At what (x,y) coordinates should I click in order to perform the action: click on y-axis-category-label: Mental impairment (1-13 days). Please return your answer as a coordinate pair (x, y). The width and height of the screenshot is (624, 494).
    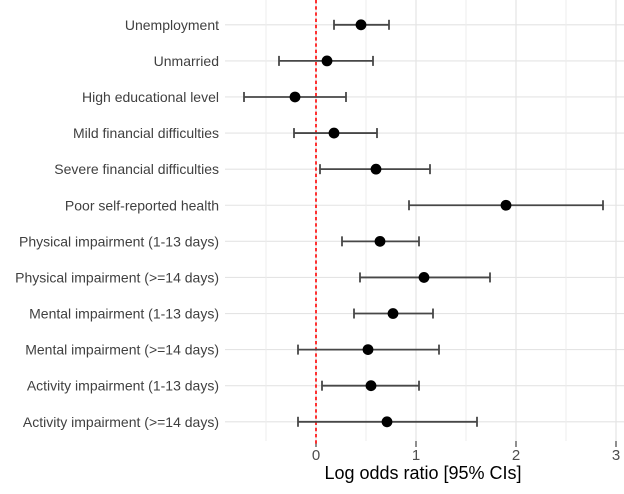
    Looking at the image, I should click on (124, 314).